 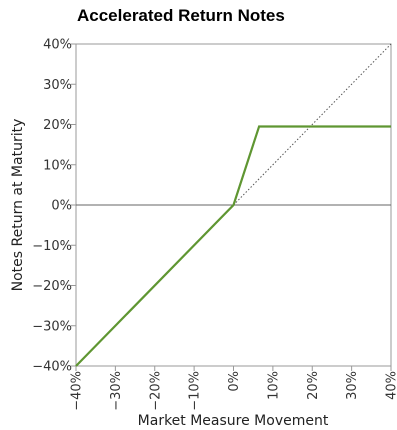 What do you see at coordinates (313, 385) in the screenshot?
I see `x-tick-label: 20%` at bounding box center [313, 385].